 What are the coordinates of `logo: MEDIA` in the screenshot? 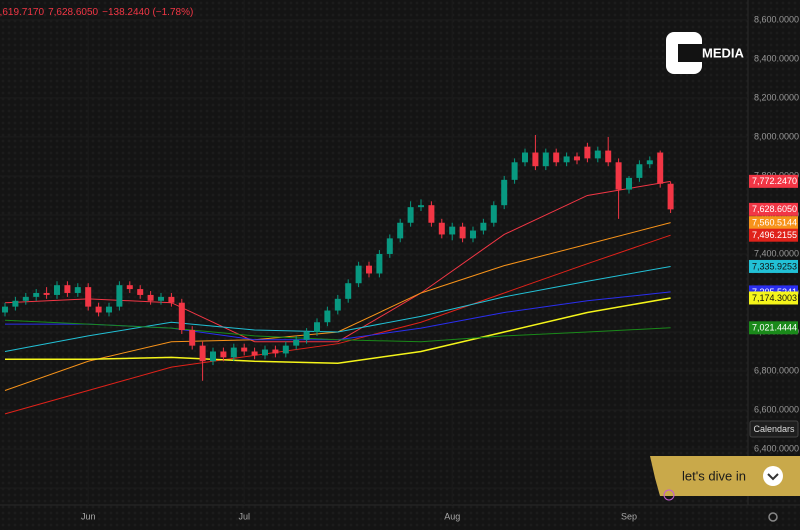 It's located at (705, 53).